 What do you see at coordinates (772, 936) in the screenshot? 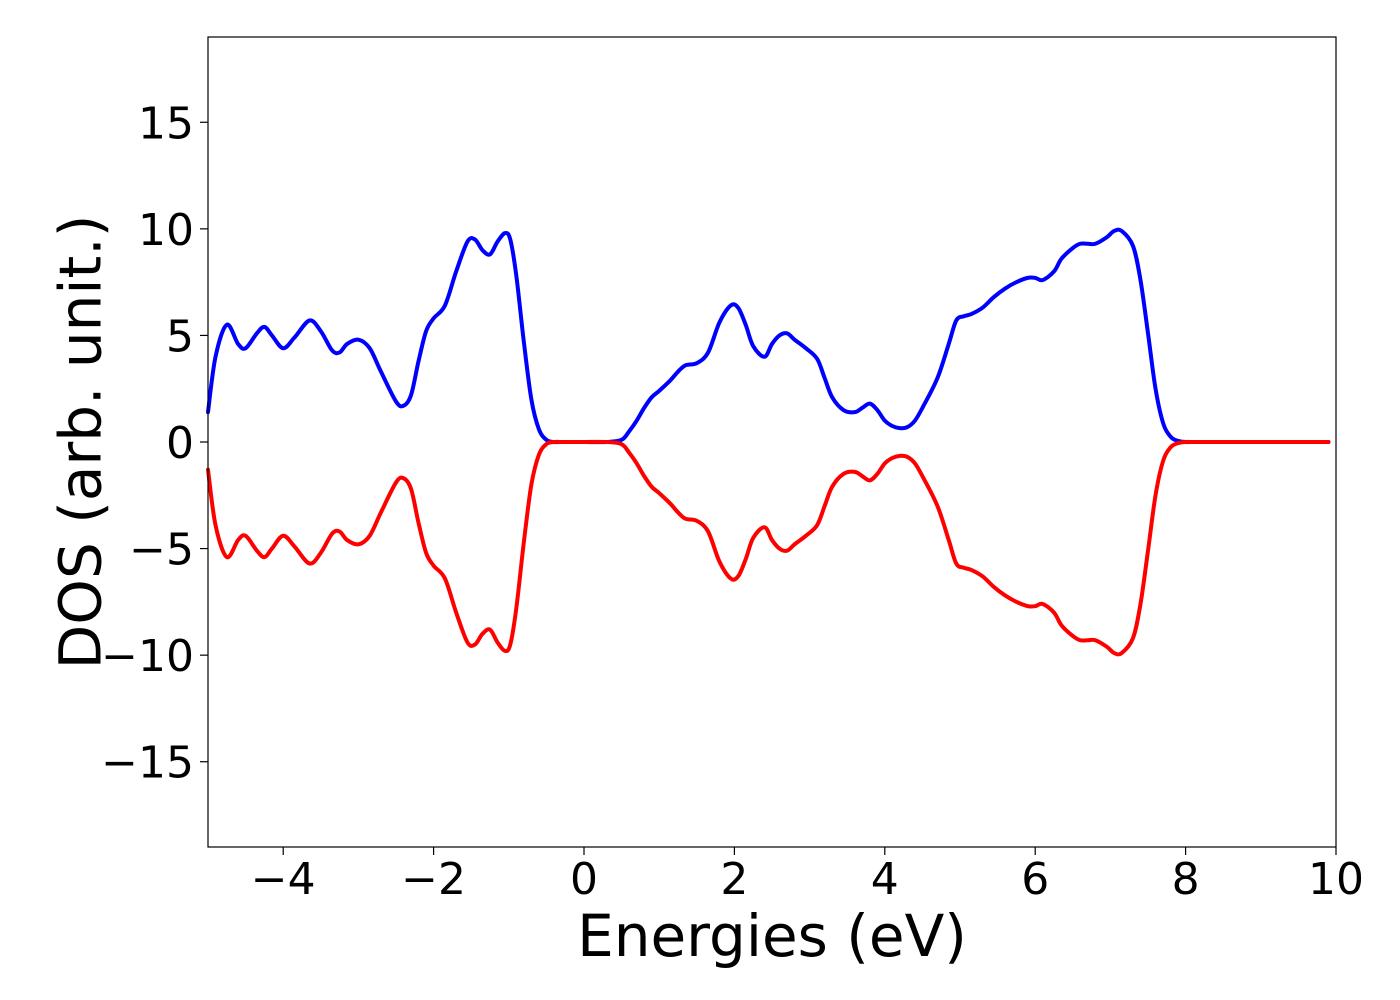
I see `x-axis-label: Energies (eV)` at bounding box center [772, 936].